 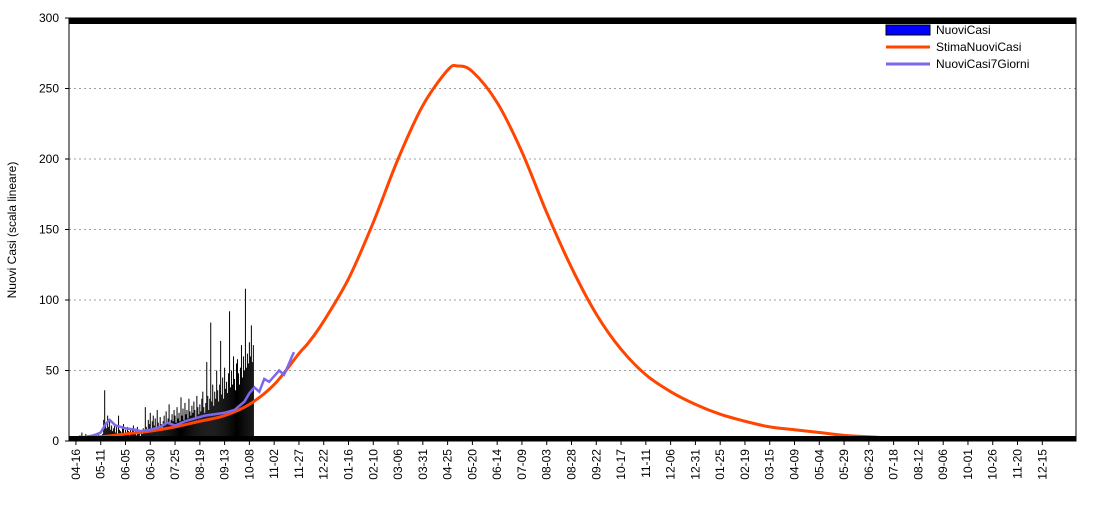 What do you see at coordinates (175, 464) in the screenshot?
I see `x-tick-label: 07-25` at bounding box center [175, 464].